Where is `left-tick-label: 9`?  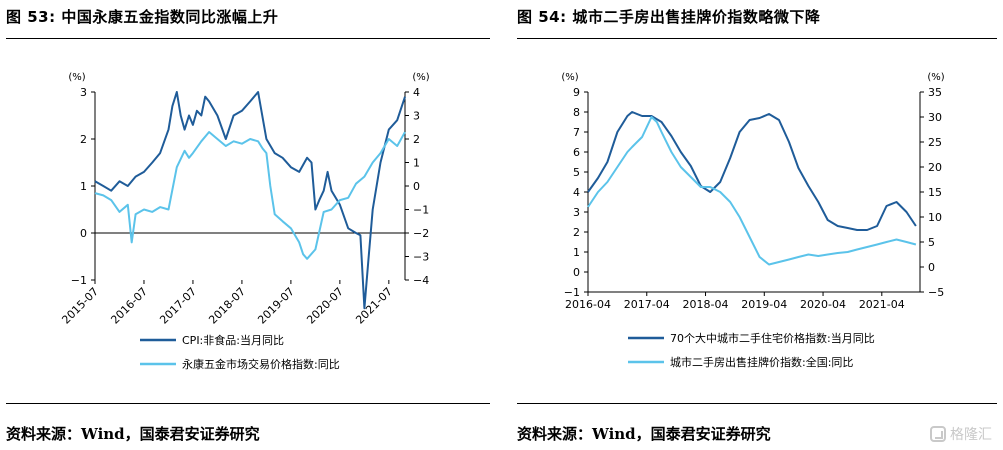 left-tick-label: 9 is located at coordinates (576, 92).